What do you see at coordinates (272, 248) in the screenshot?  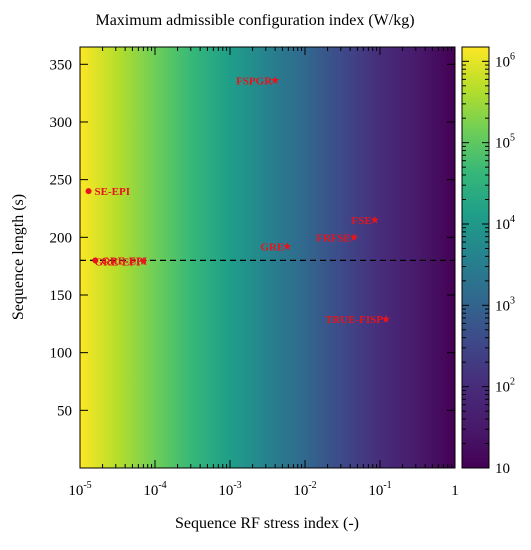 I see `data-point-label: GRE` at bounding box center [272, 248].